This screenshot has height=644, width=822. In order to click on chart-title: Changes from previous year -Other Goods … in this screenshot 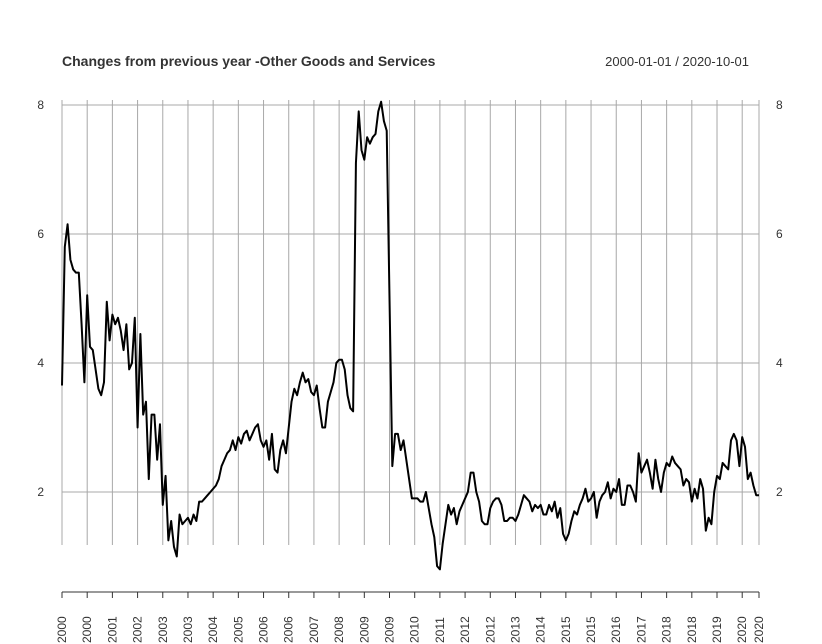, I will do `click(249, 61)`.